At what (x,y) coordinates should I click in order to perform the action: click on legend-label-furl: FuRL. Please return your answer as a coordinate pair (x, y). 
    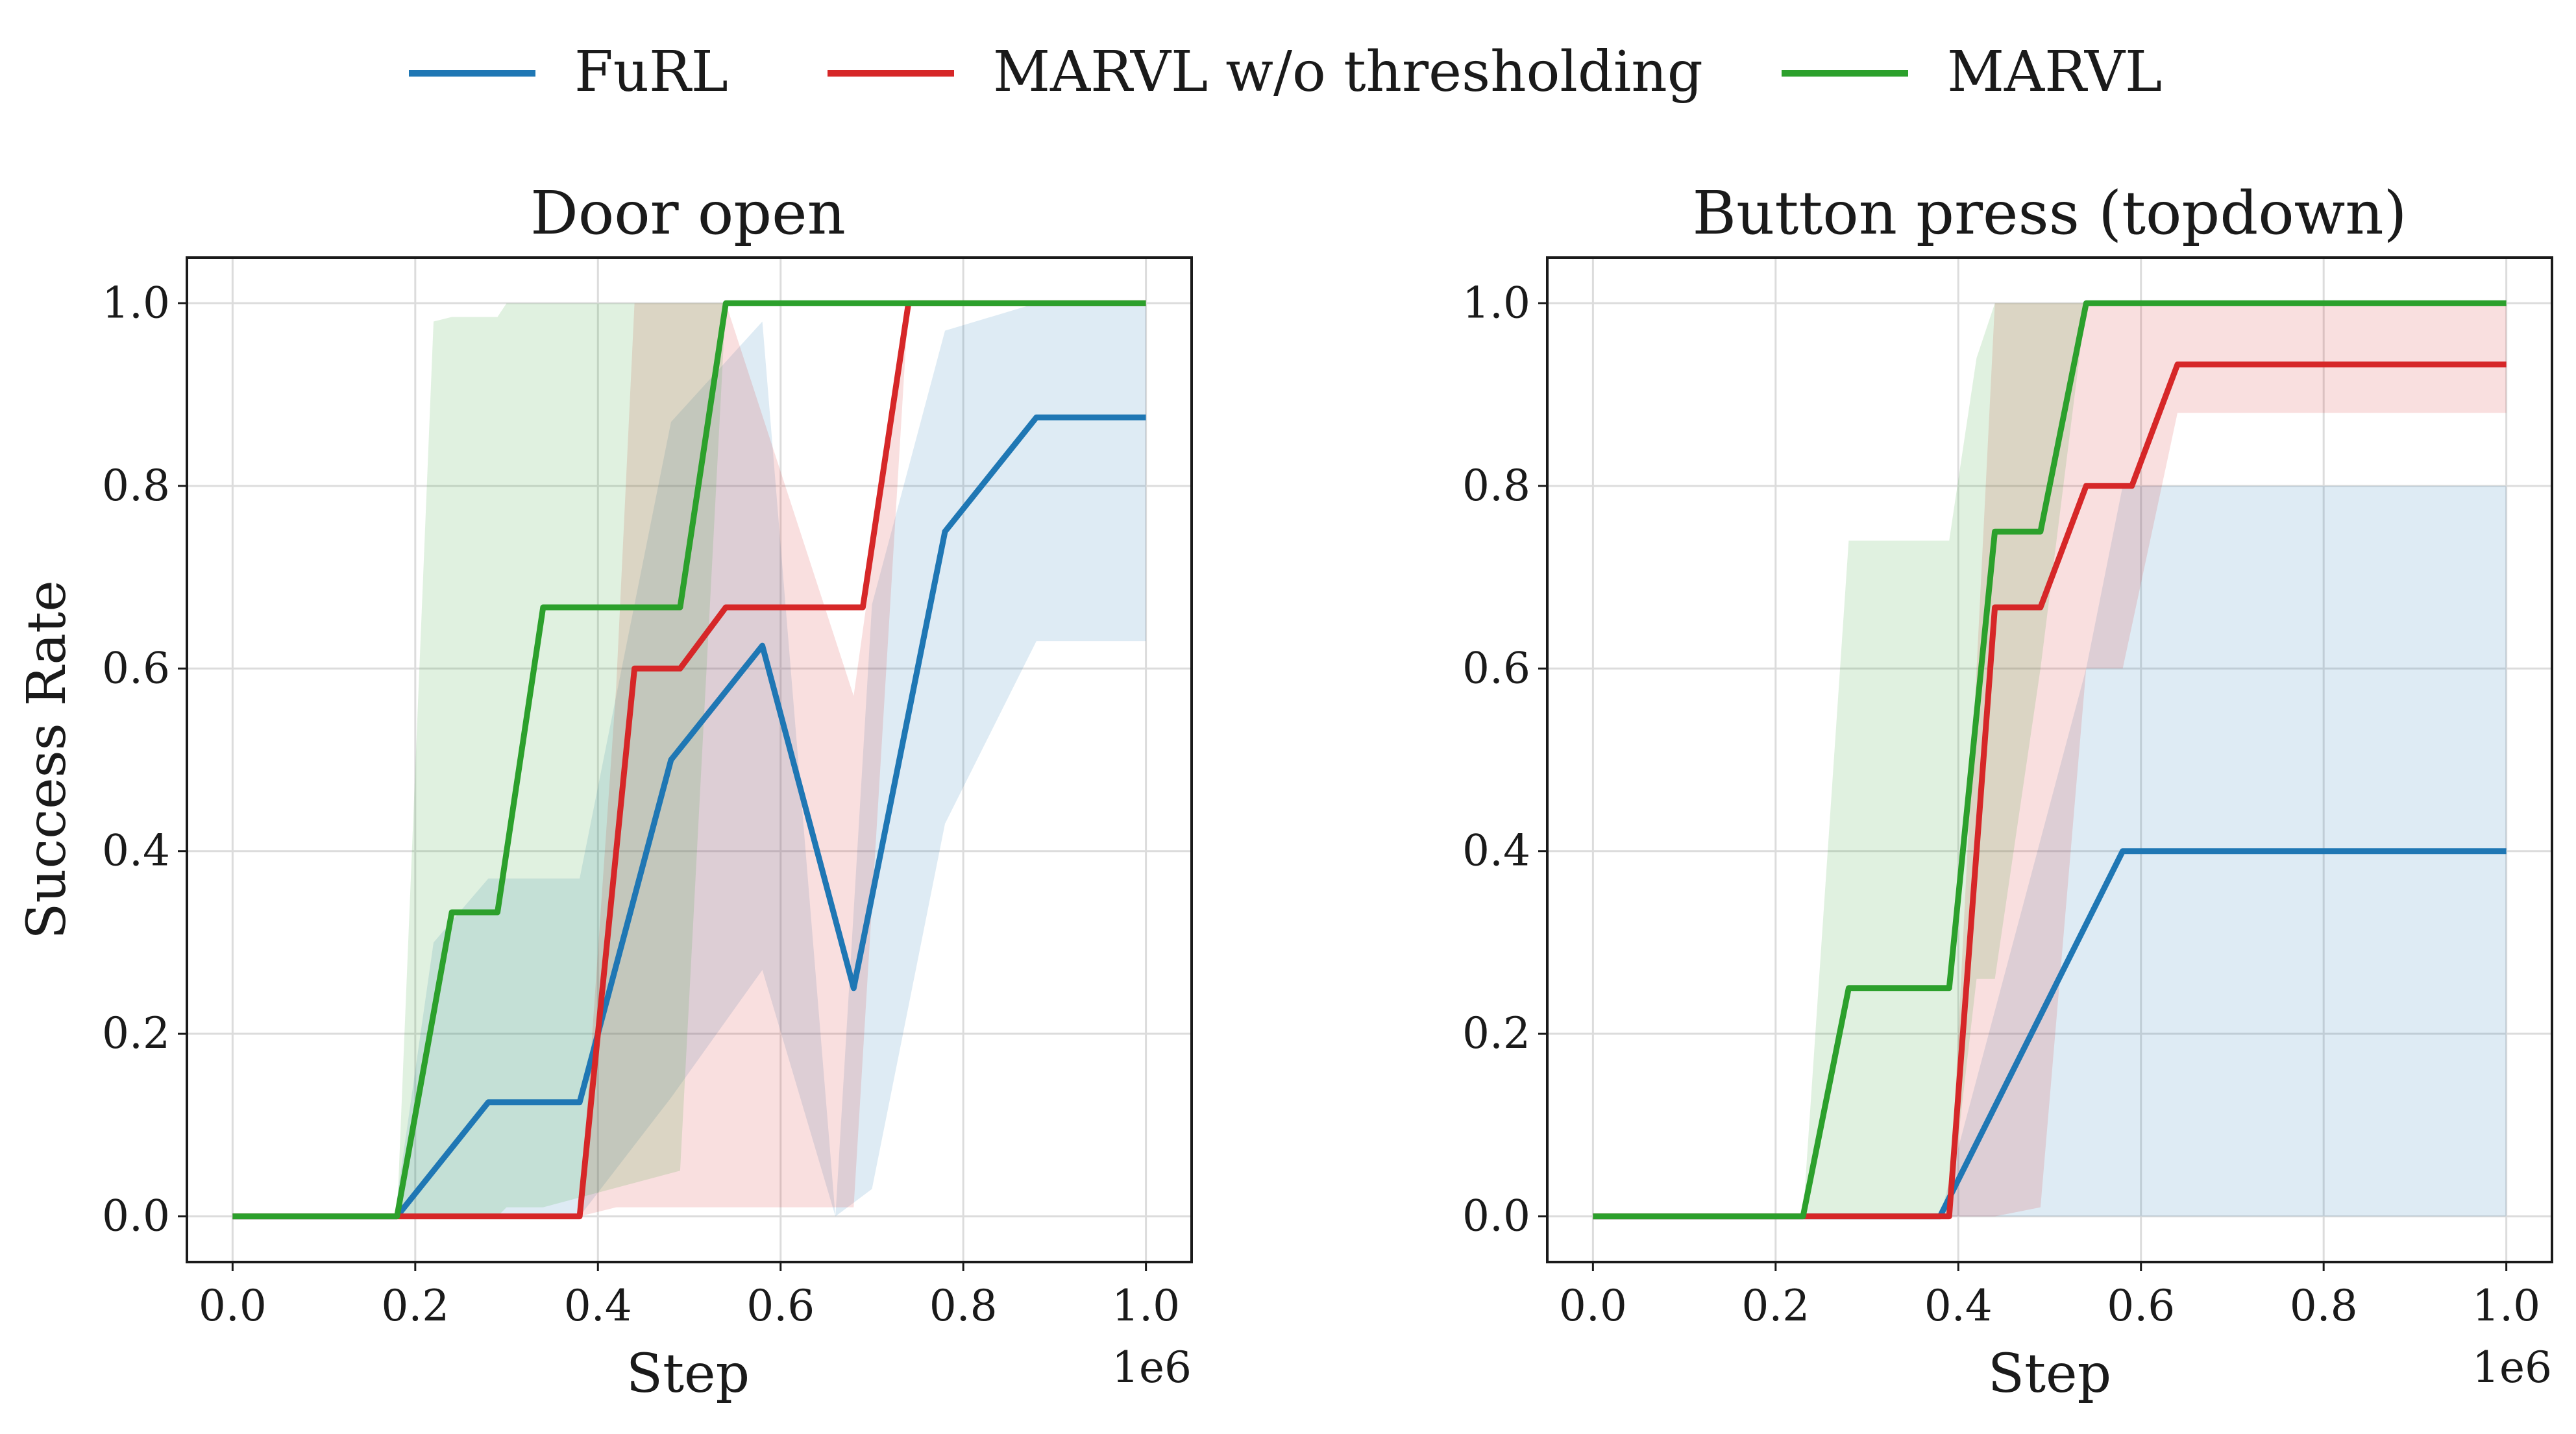
    Looking at the image, I should click on (651, 72).